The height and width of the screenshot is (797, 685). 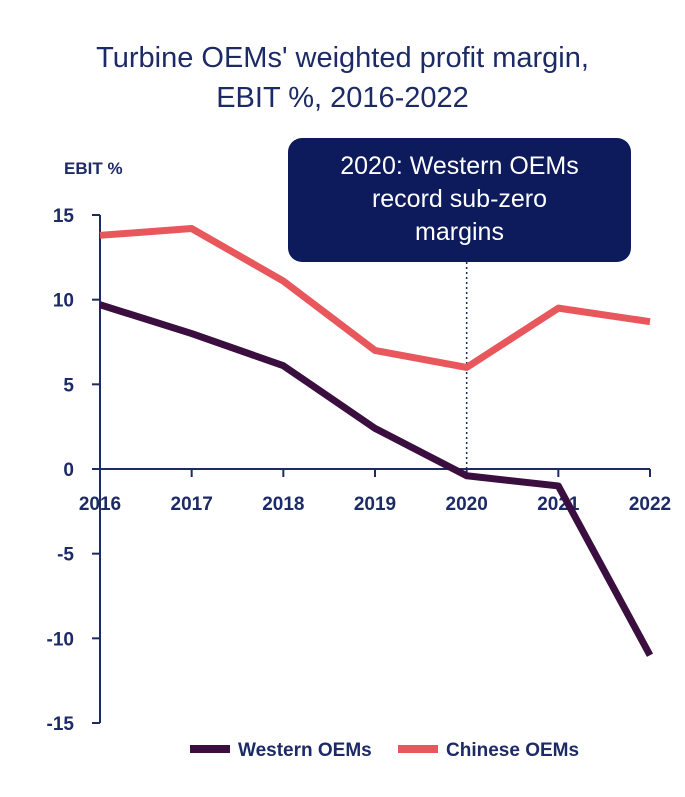 What do you see at coordinates (63, 301) in the screenshot?
I see `y-tick-label: 10` at bounding box center [63, 301].